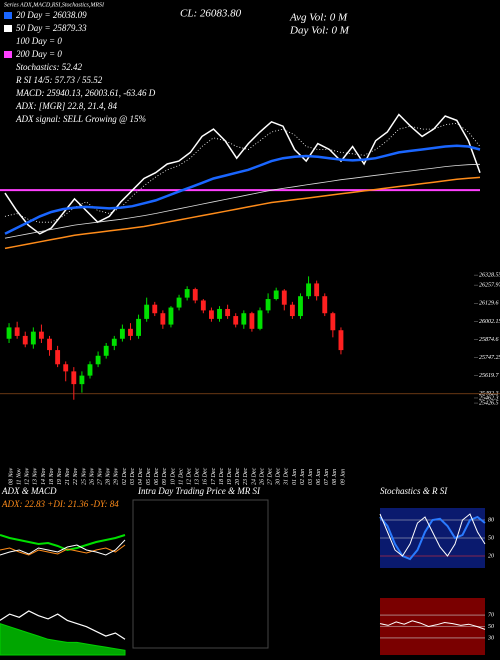  I want to click on y-tick-label: 26328.55, so click(489, 276).